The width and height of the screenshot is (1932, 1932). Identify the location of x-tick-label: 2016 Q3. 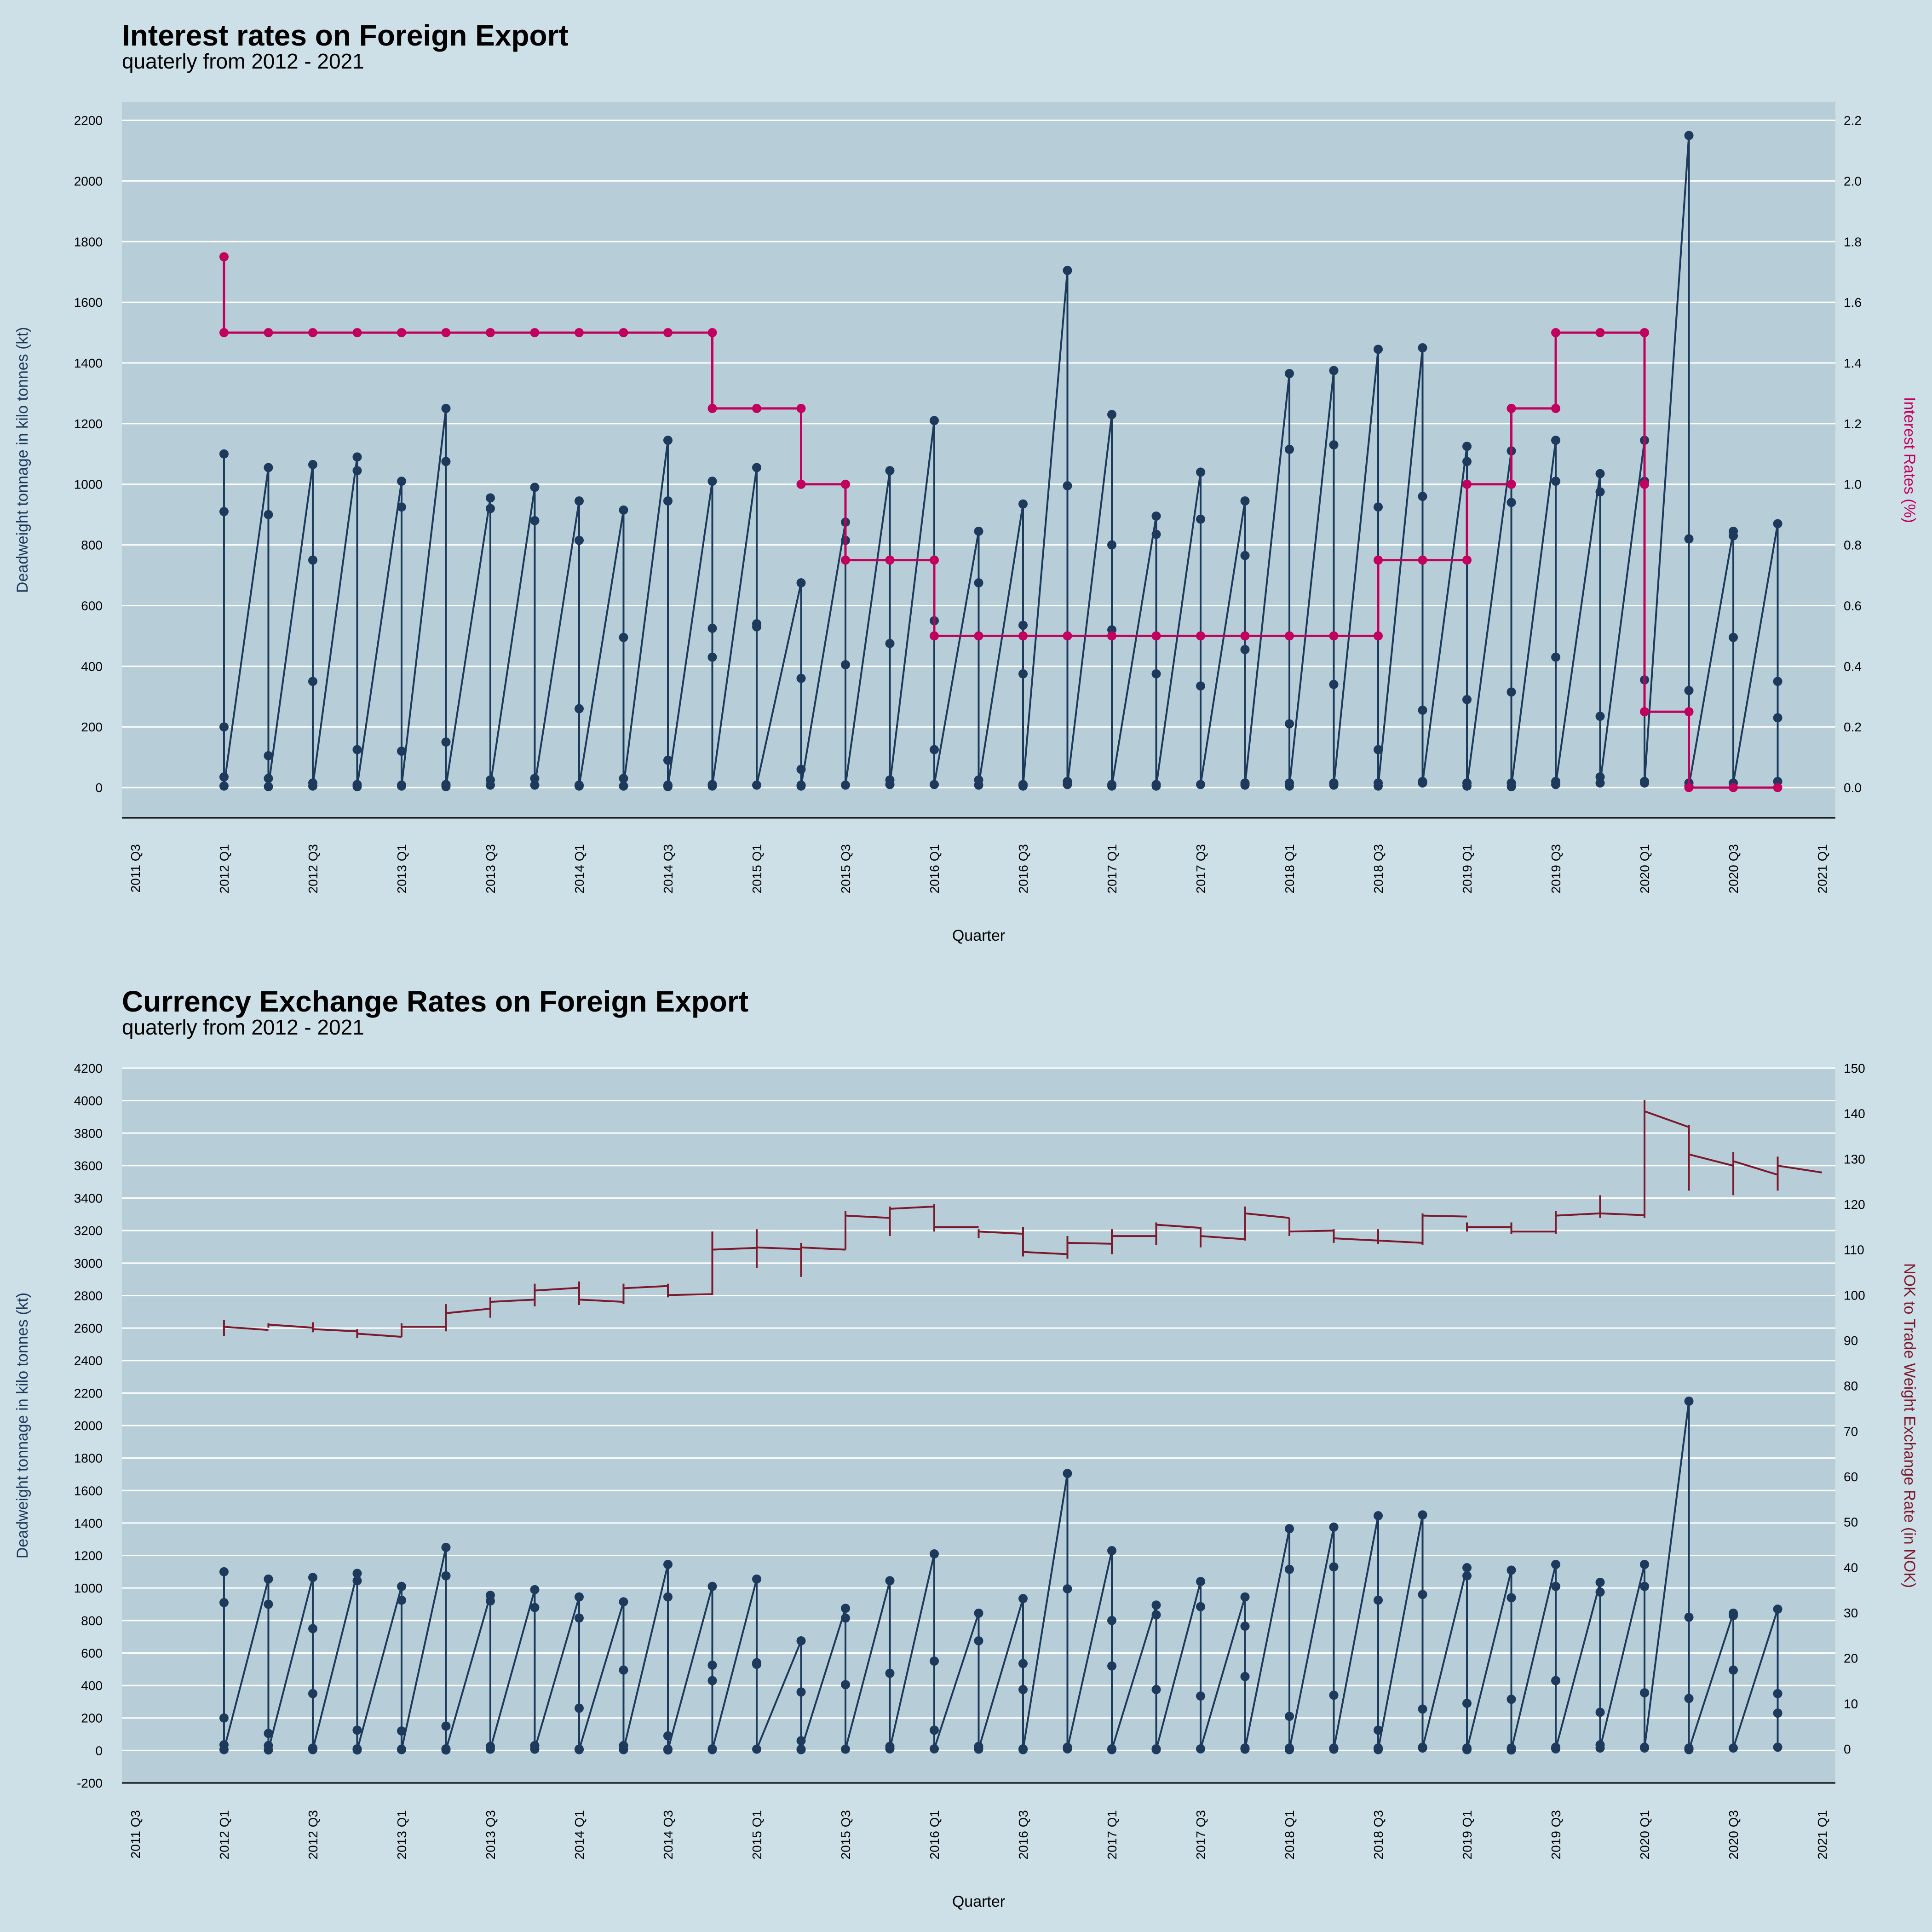
(1023, 1834).